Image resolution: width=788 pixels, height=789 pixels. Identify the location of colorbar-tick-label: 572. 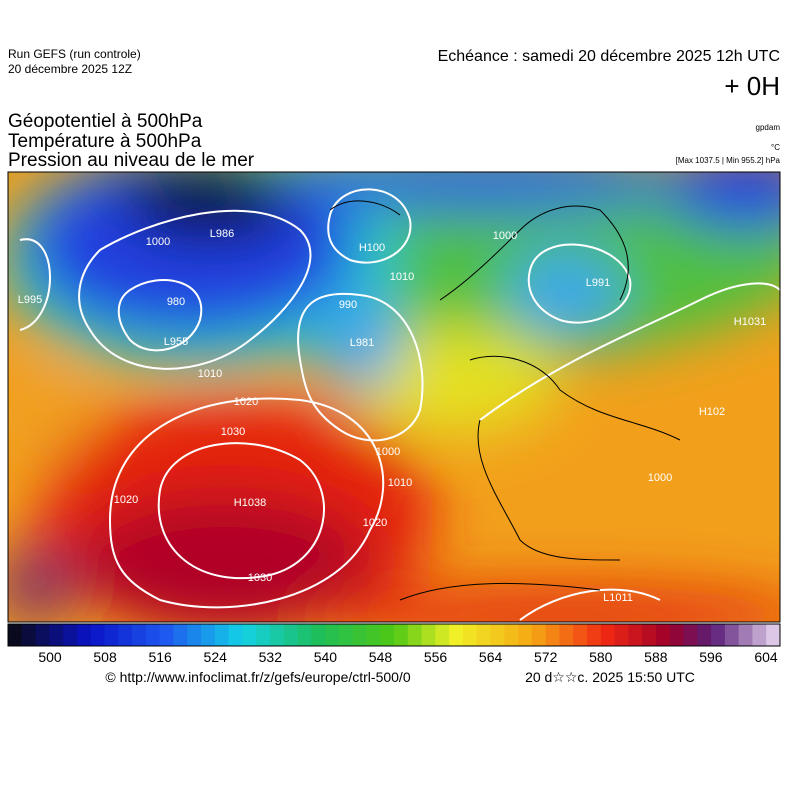
(546, 657).